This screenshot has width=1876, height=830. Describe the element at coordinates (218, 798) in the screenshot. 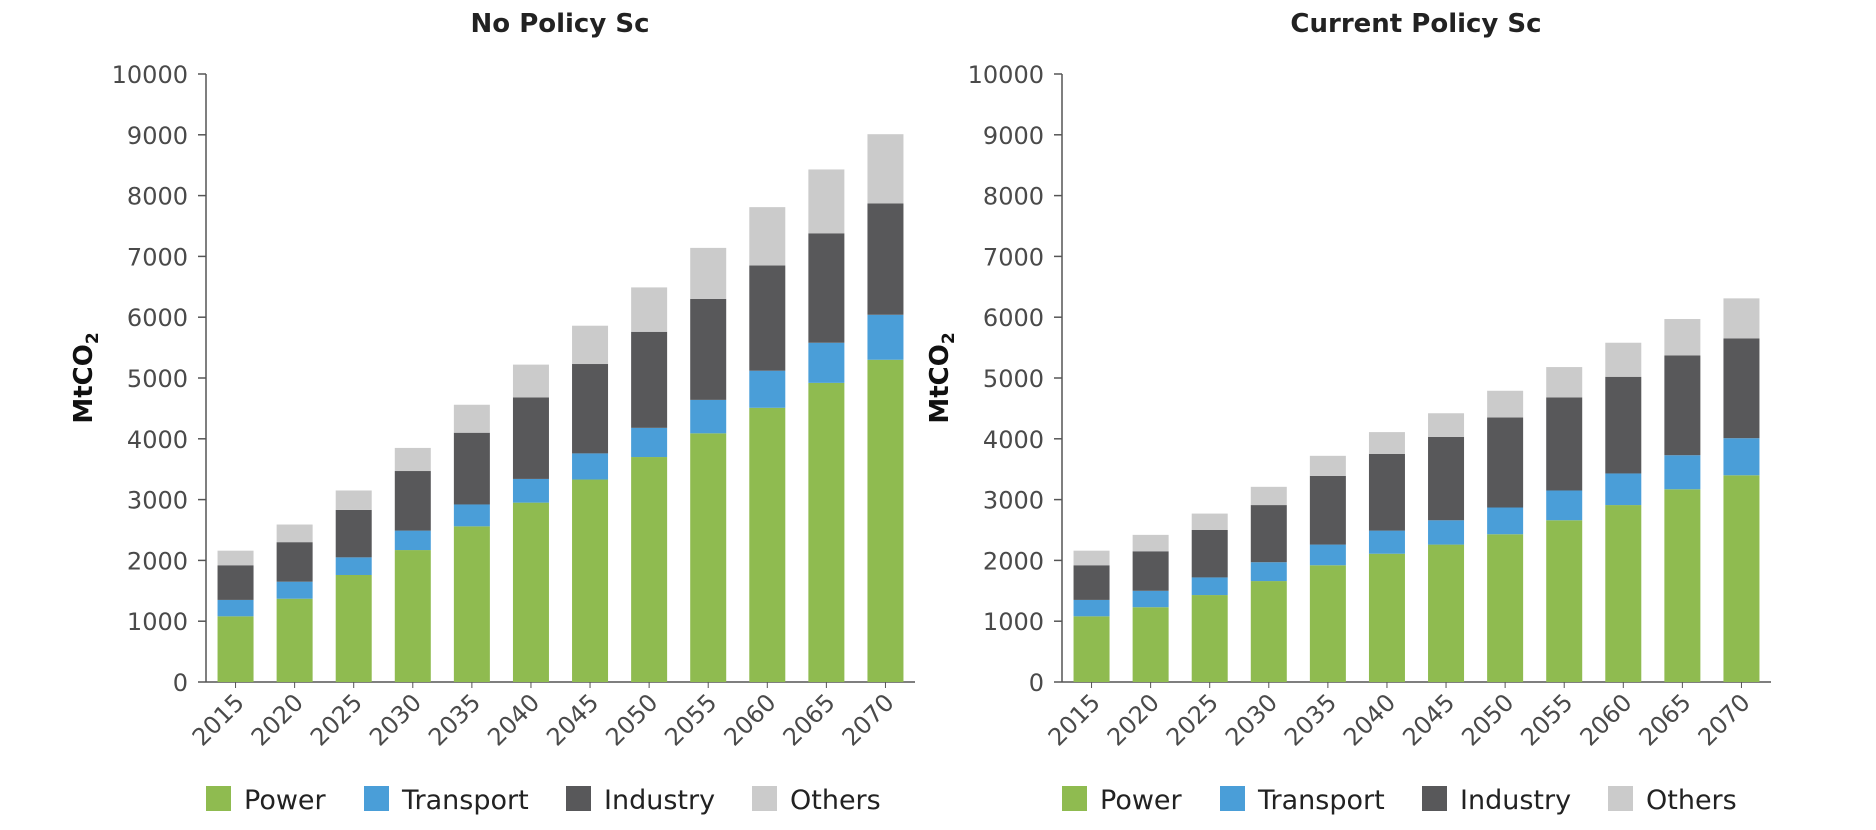

I see `legend-swatch-power` at that location.